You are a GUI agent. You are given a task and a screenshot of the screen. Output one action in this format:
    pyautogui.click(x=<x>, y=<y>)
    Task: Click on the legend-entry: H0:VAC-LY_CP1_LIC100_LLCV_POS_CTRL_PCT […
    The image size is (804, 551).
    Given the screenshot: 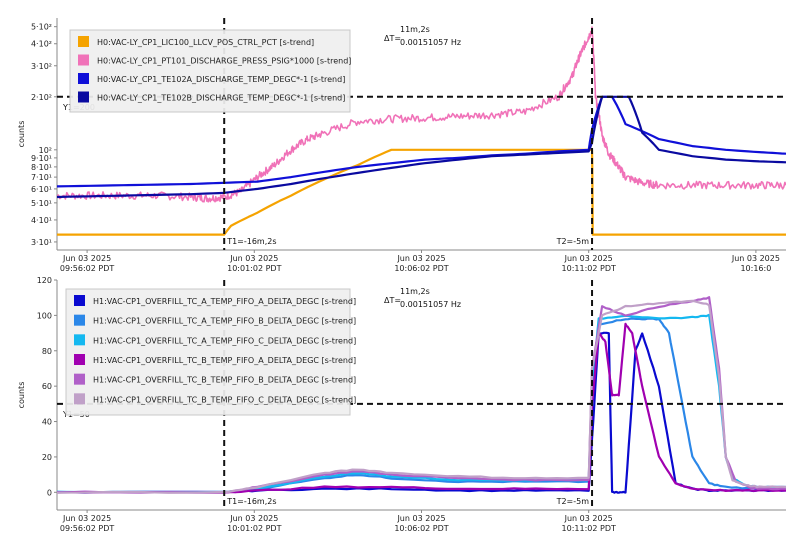 What is the action you would take?
    pyautogui.click(x=205, y=42)
    